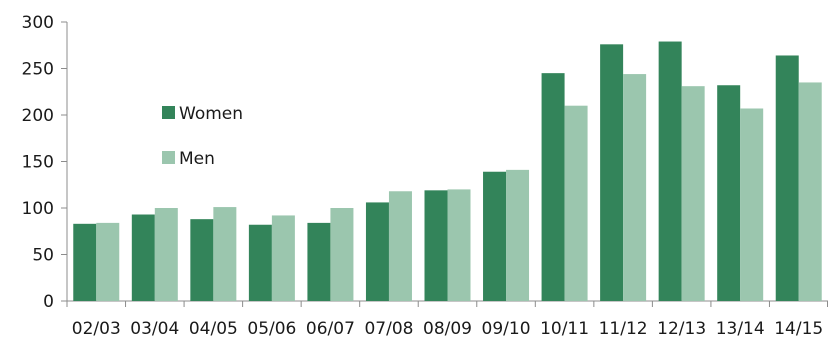 This screenshot has height=338, width=828. What do you see at coordinates (197, 159) in the screenshot?
I see `legend-label-men: Men` at bounding box center [197, 159].